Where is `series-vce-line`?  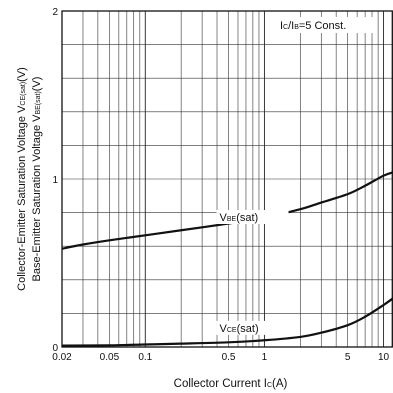
series-vce-line is located at coordinates (227, 322).